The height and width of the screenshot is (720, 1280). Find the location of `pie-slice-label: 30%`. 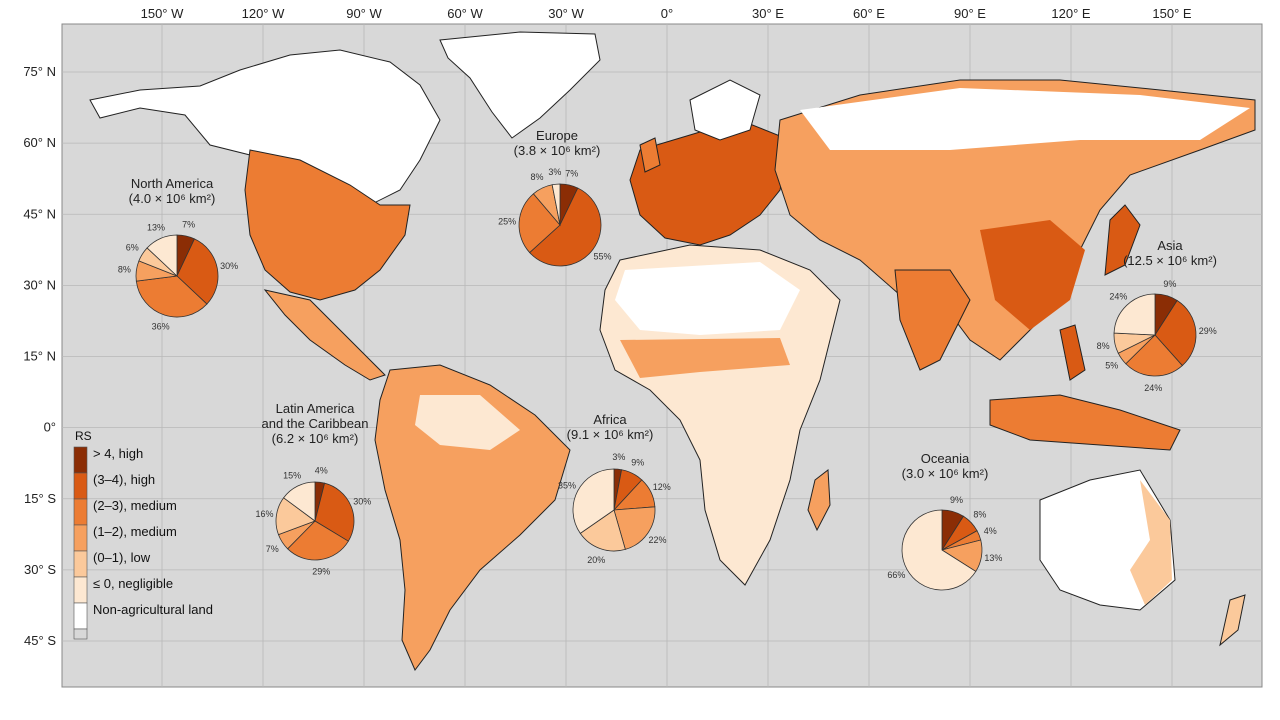

pie-slice-label: 30% is located at coordinates (229, 266).